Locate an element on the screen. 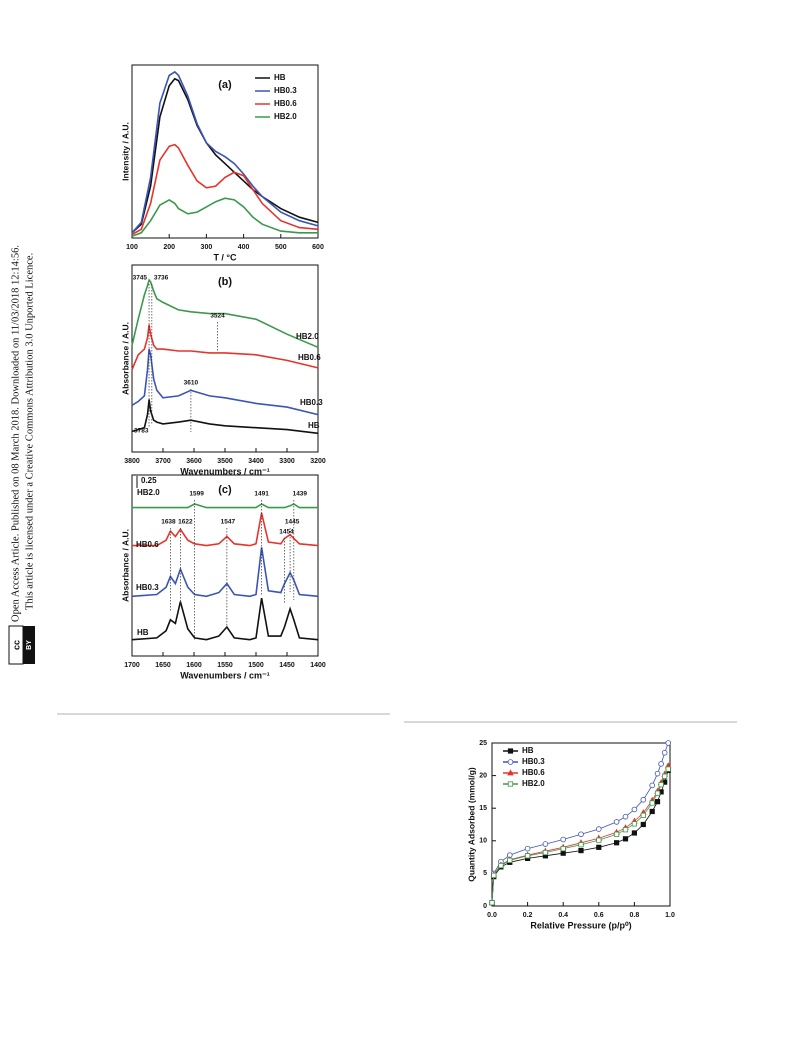  badge-text: BY is located at coordinates (29, 645).